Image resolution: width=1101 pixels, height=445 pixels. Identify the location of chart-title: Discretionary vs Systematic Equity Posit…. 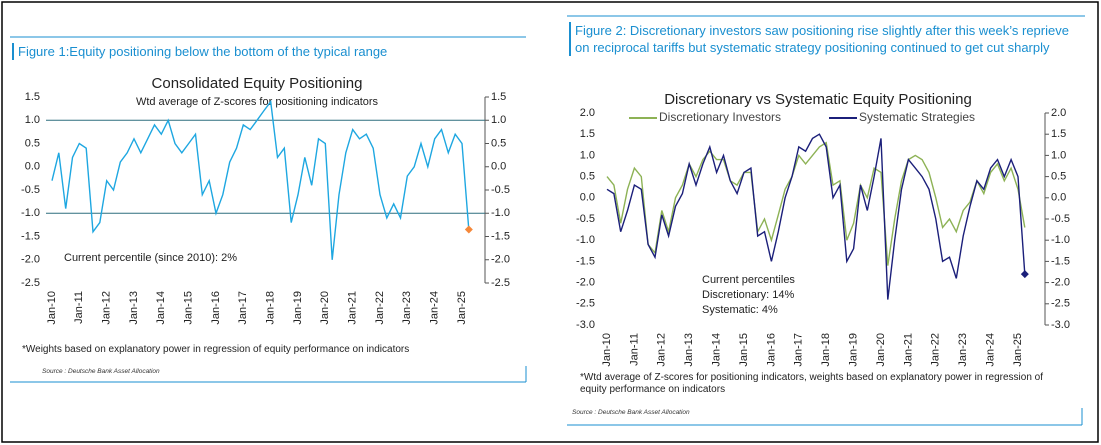
(818, 99).